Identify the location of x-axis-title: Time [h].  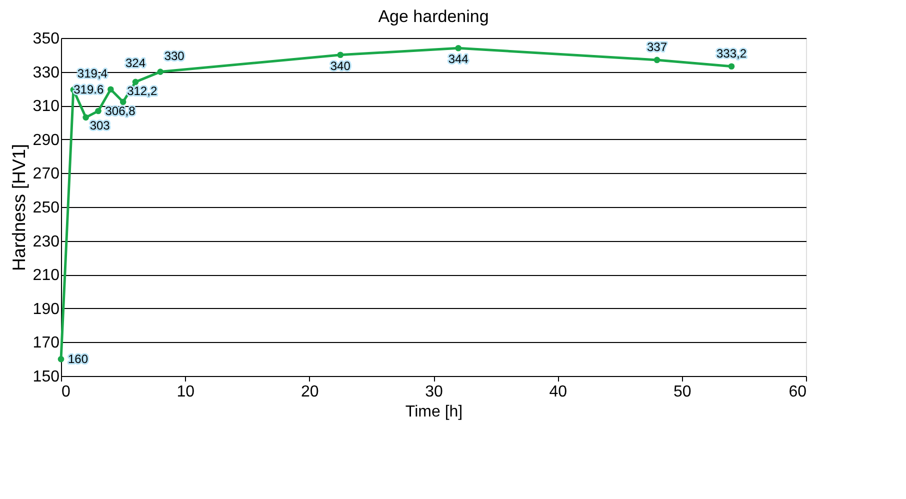
(434, 412).